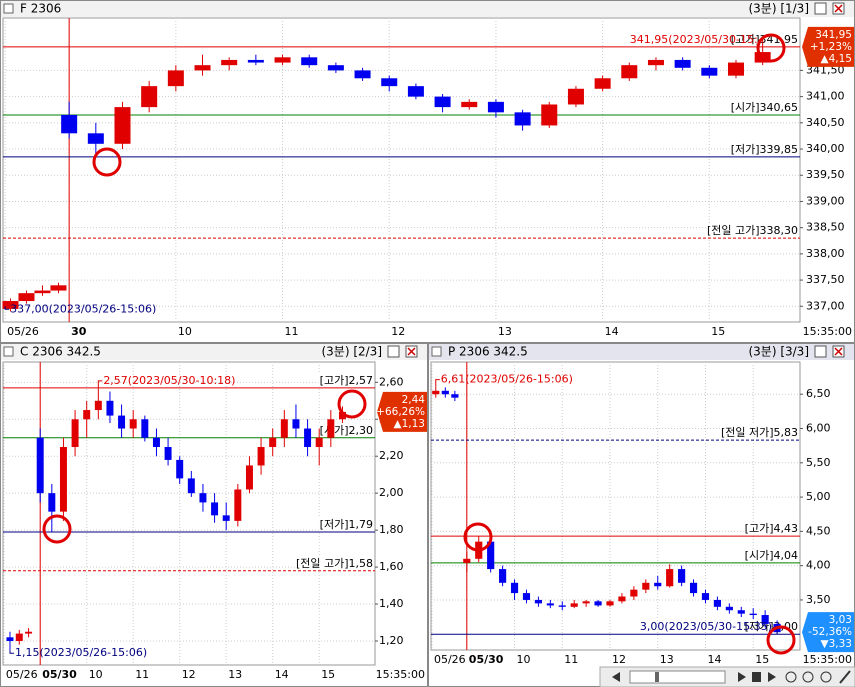  Describe the element at coordinates (818, 462) in the screenshot. I see `y-tick-label: 5,50` at that location.